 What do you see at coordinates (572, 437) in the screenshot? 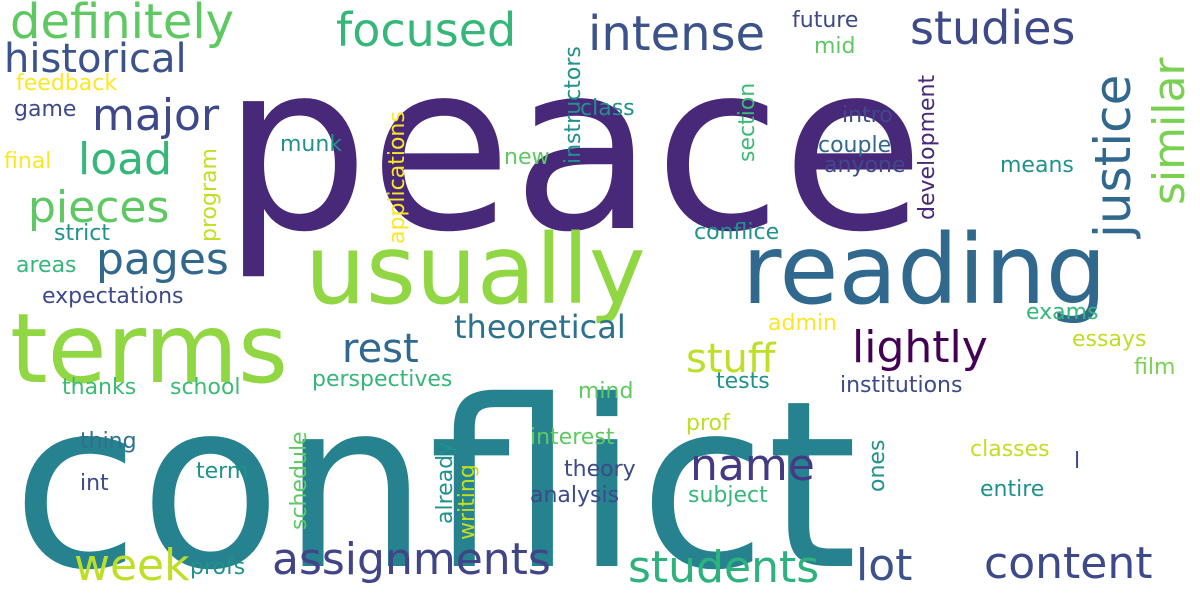
I see `cloud-word-interest: interest` at bounding box center [572, 437].